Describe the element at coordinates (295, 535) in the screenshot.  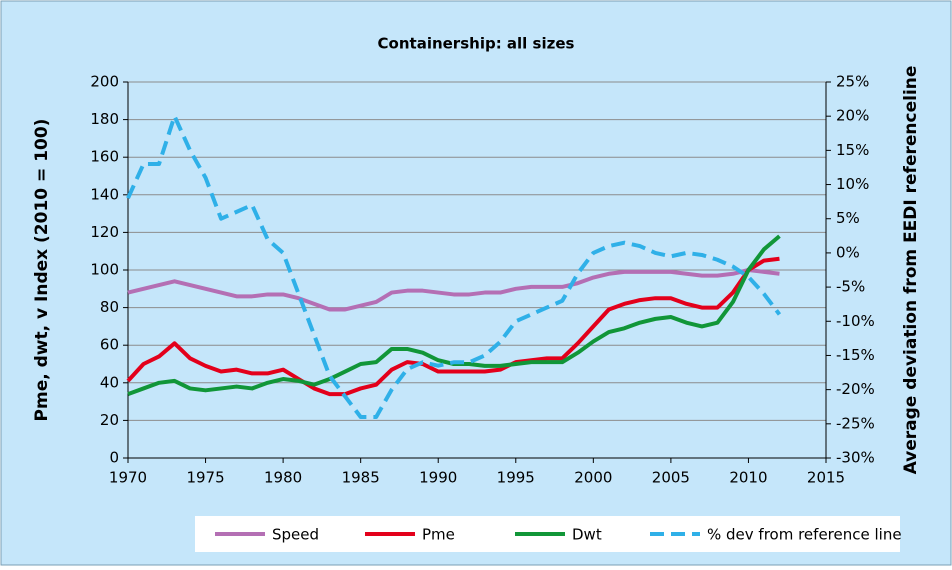
I see `legend-label: Speed` at that location.